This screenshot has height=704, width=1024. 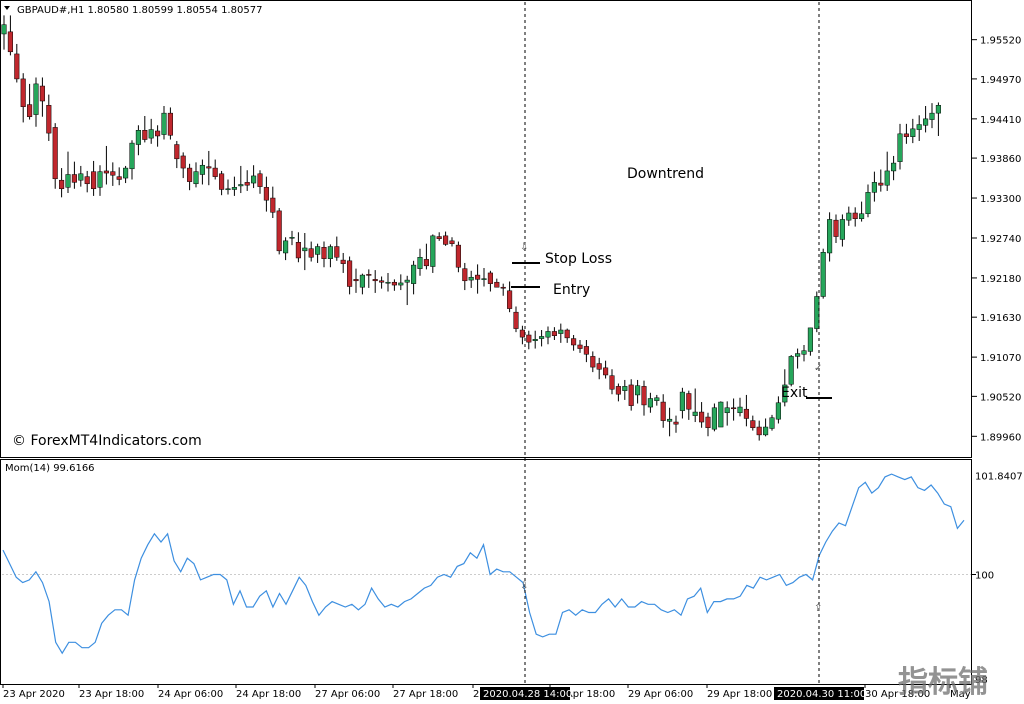 I want to click on stop-loss-annotation: Stop Loss, so click(x=578, y=259).